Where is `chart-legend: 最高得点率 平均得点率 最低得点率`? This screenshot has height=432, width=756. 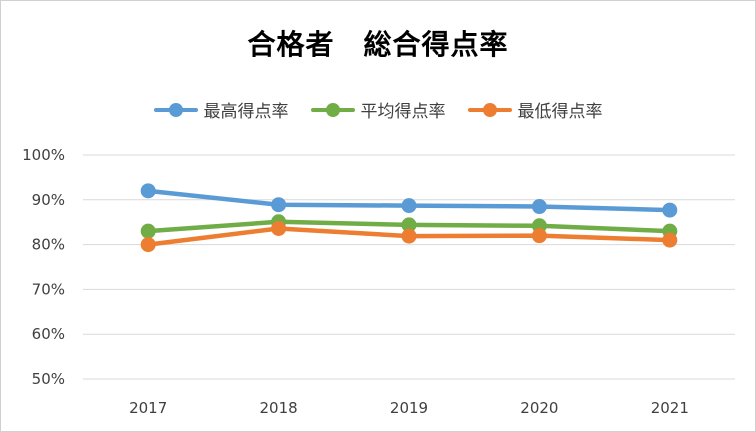
chart-legend: 最高得点率 平均得点率 最低得点率 is located at coordinates (378, 109).